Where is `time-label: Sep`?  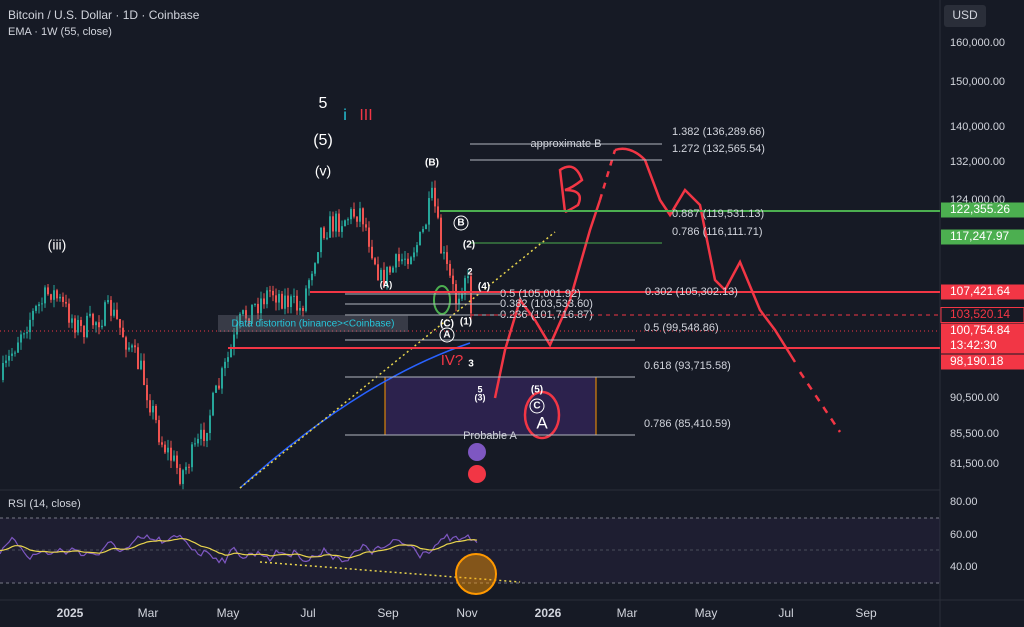 time-label: Sep is located at coordinates (388, 613).